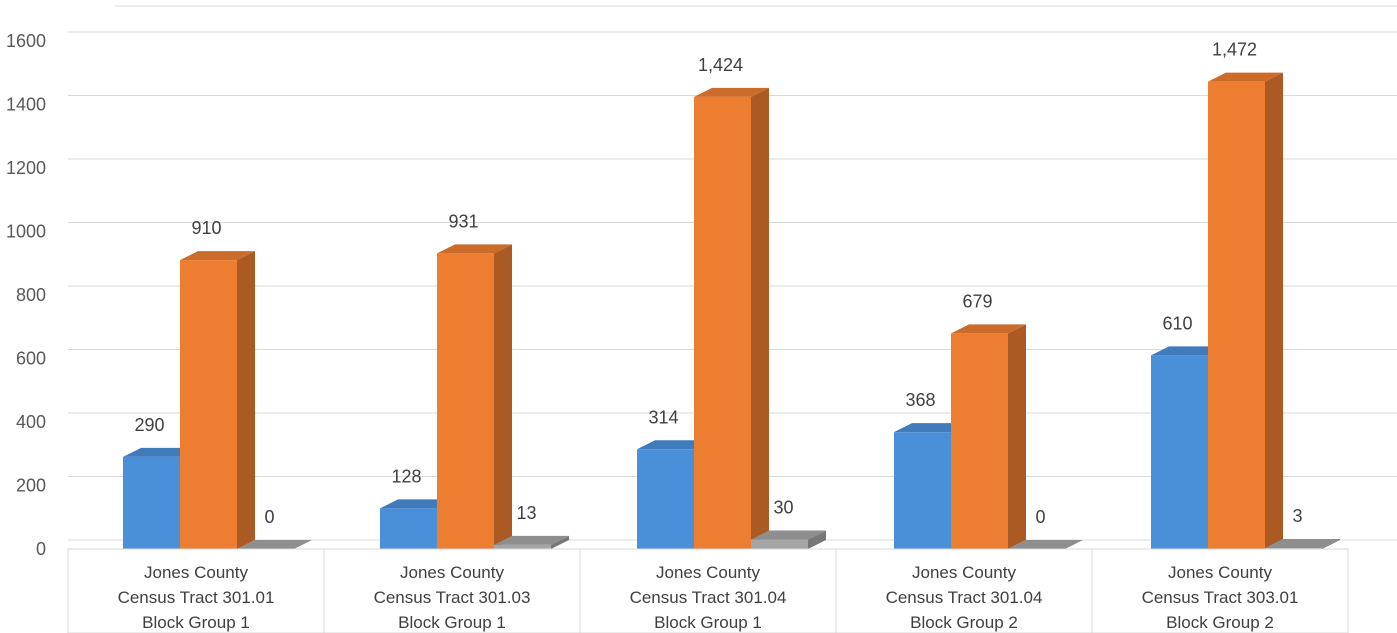 This screenshot has width=1397, height=633. What do you see at coordinates (783, 507) in the screenshot?
I see `data-label: 30` at bounding box center [783, 507].